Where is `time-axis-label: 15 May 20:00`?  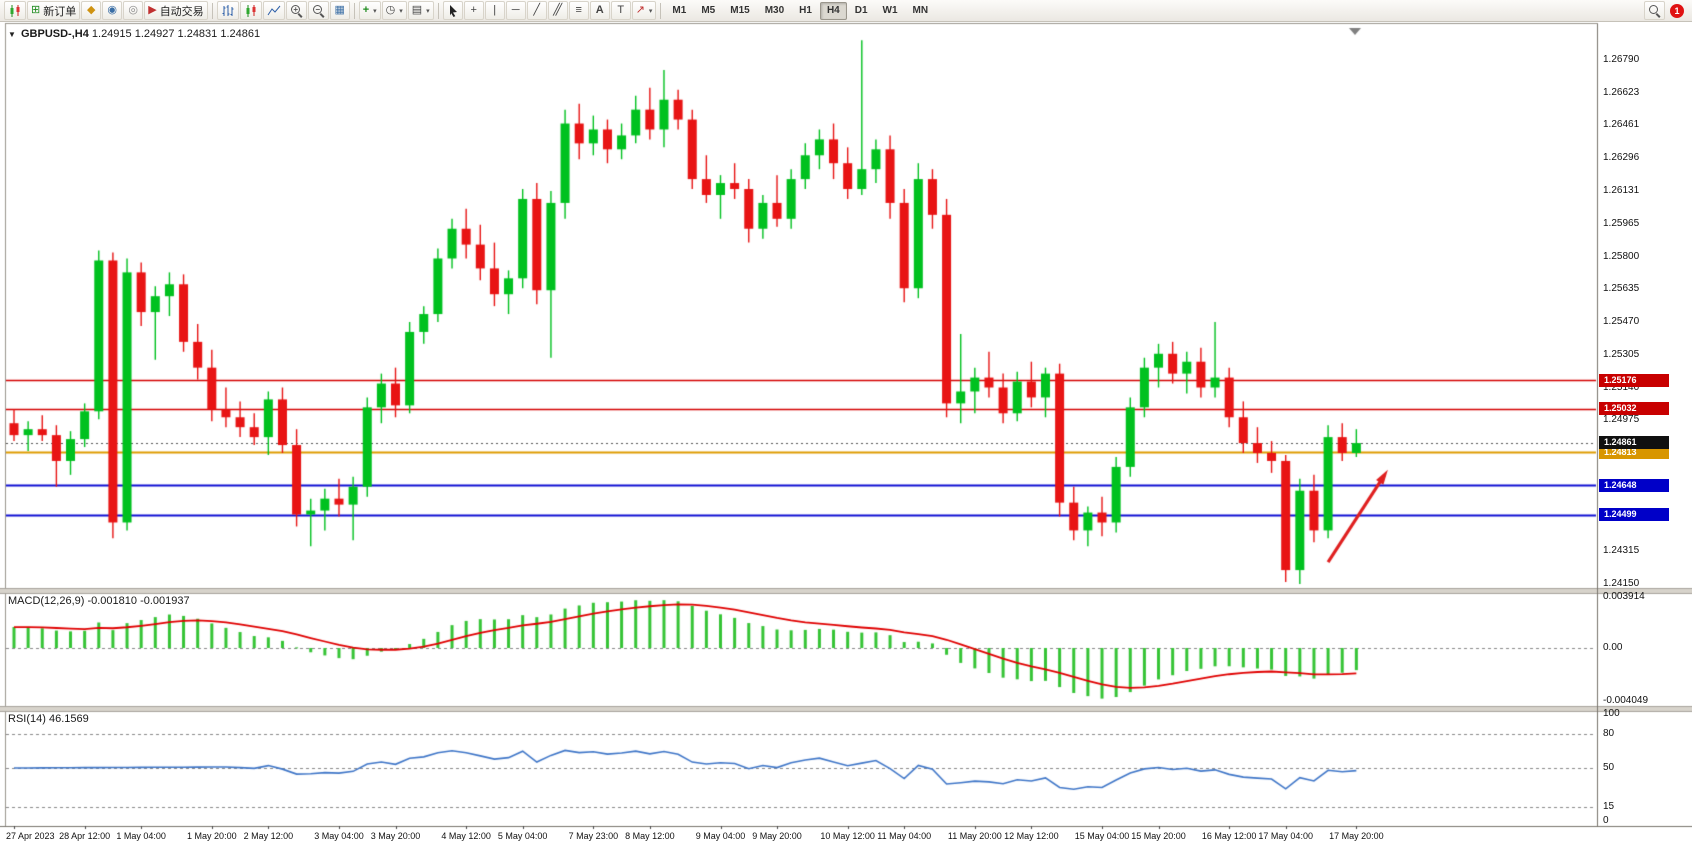 time-axis-label: 15 May 20:00 is located at coordinates (1158, 836).